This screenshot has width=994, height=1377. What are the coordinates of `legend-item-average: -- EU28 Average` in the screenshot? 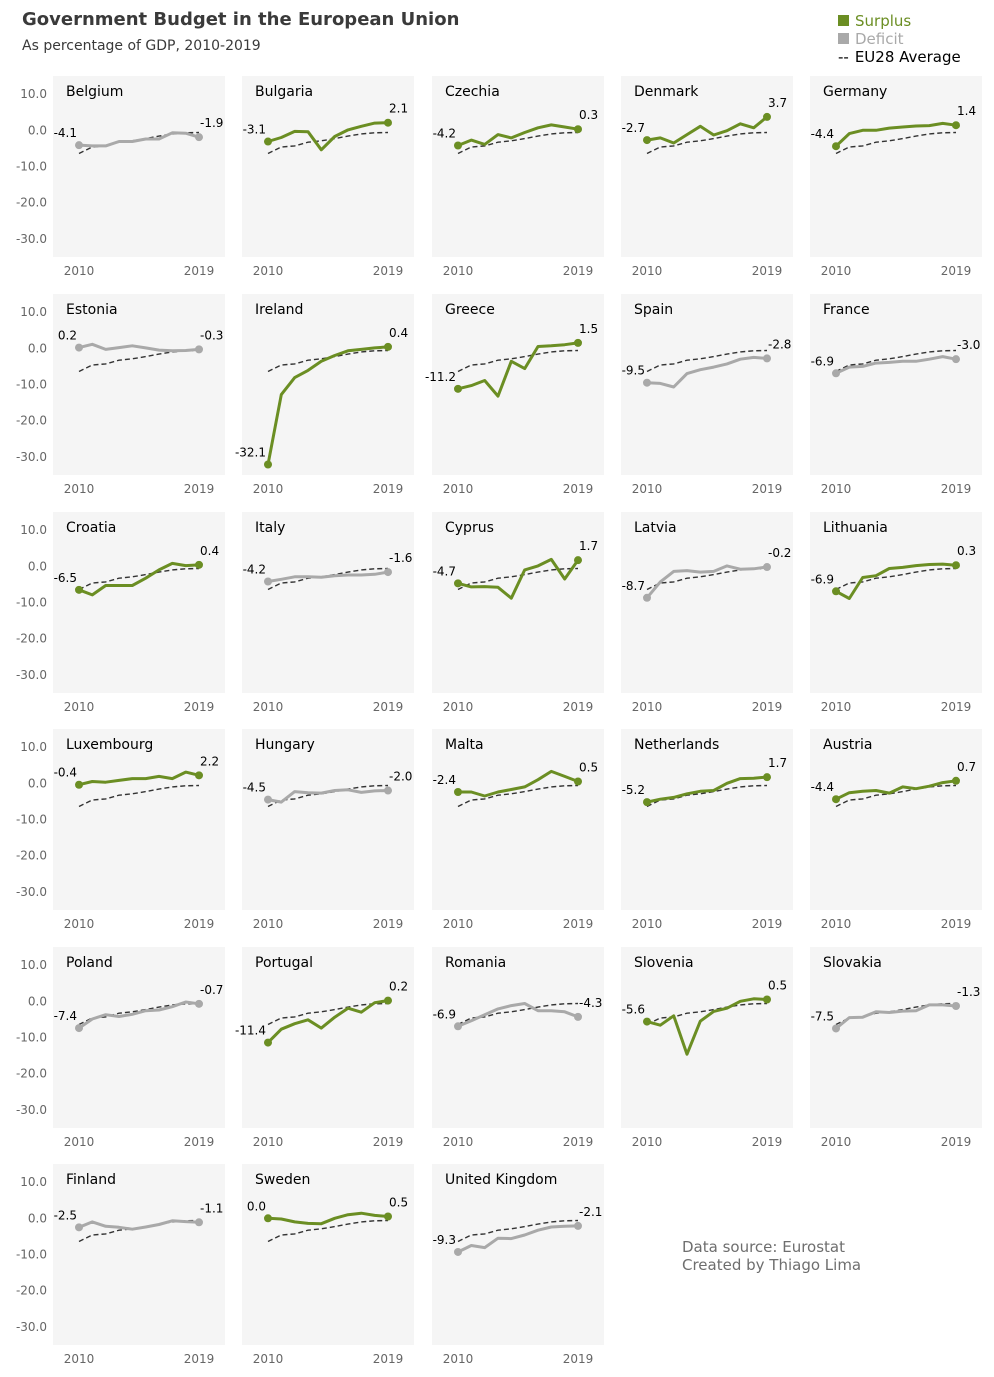 It's located at (899, 57).